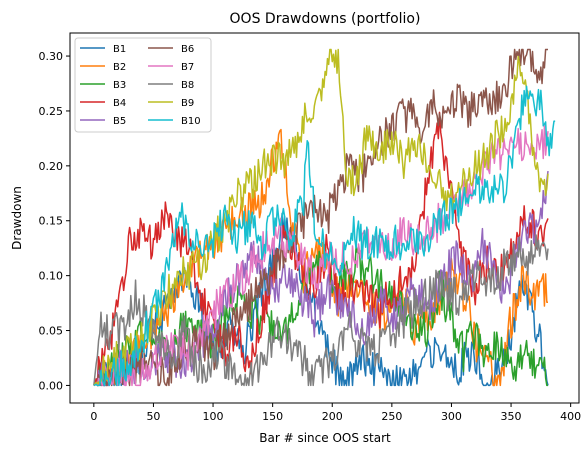 The image size is (582, 455). What do you see at coordinates (391, 416) in the screenshot?
I see `x-tick-label: 250` at bounding box center [391, 416].